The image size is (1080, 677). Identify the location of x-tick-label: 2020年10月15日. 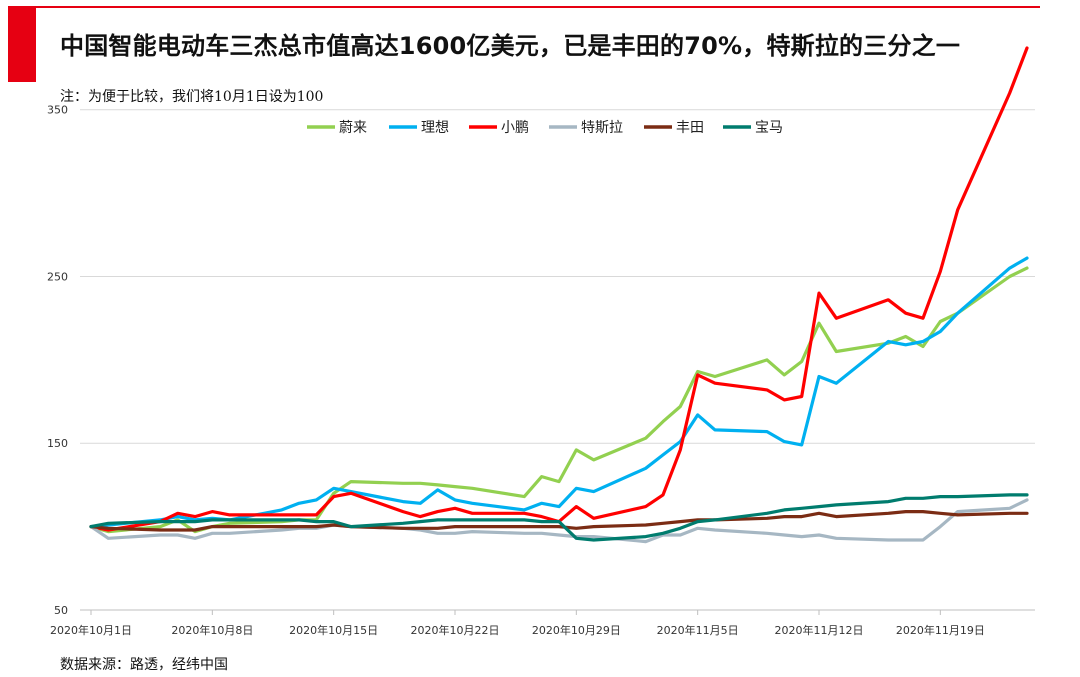
(333, 630).